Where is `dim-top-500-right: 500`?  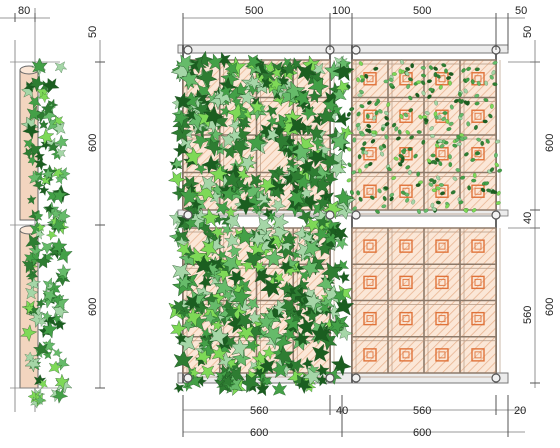
dim-top-500-right: 500 is located at coordinates (422, 11).